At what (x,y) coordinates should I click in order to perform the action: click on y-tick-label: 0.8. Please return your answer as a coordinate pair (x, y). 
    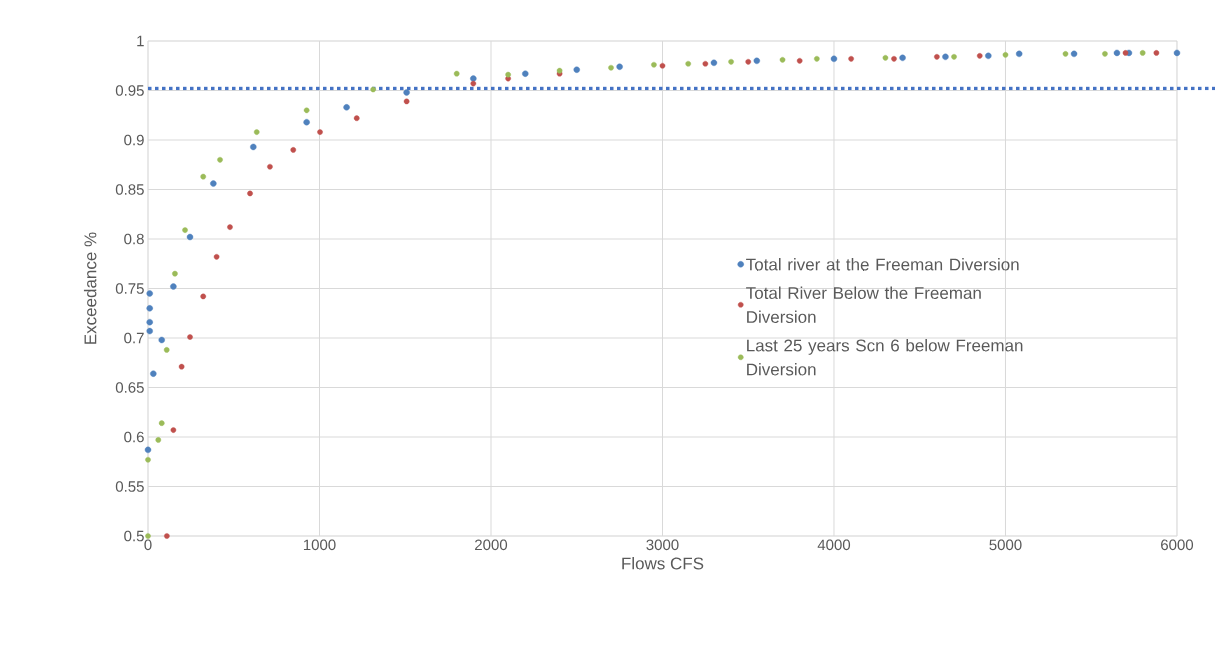
    Looking at the image, I should click on (134, 239).